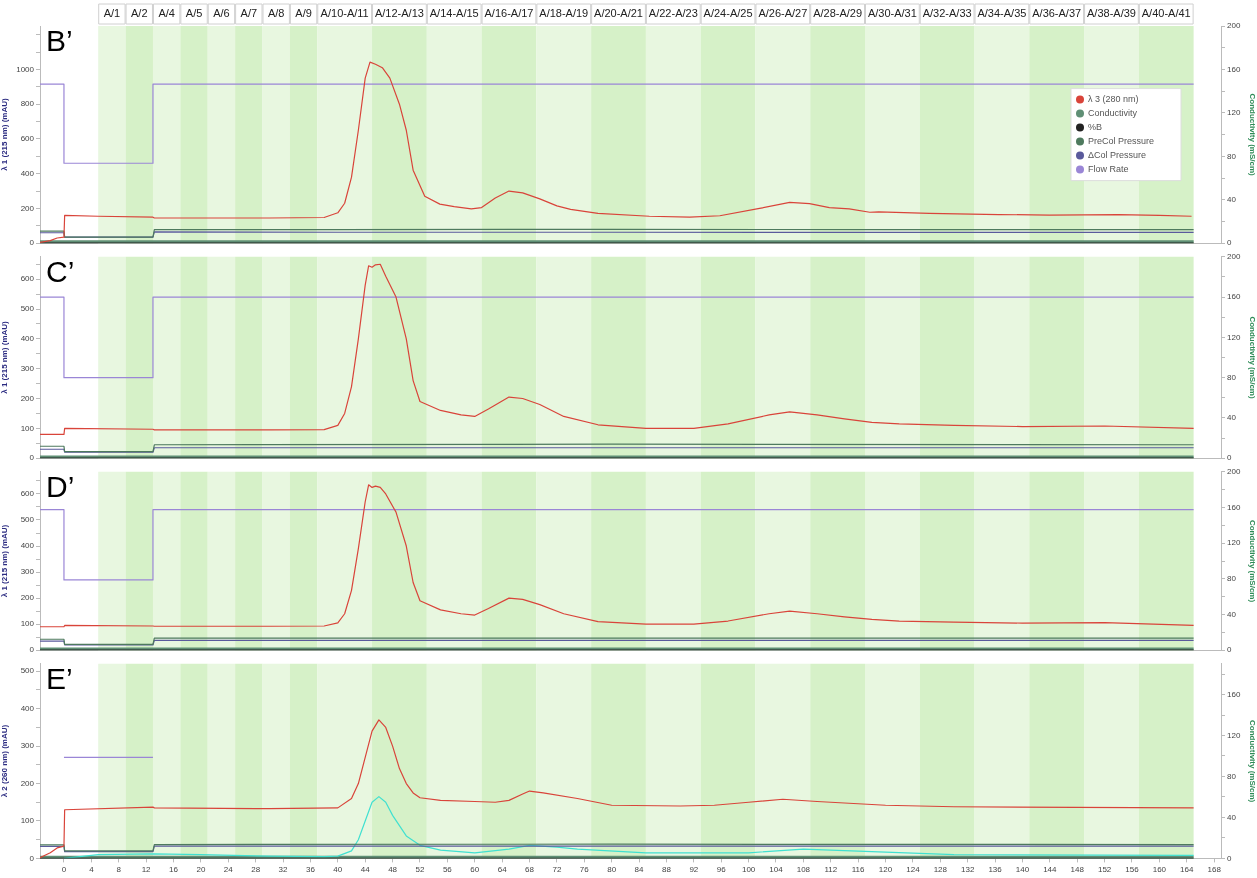 Image resolution: width=1257 pixels, height=878 pixels. I want to click on x-tick-label: 32, so click(283, 870).